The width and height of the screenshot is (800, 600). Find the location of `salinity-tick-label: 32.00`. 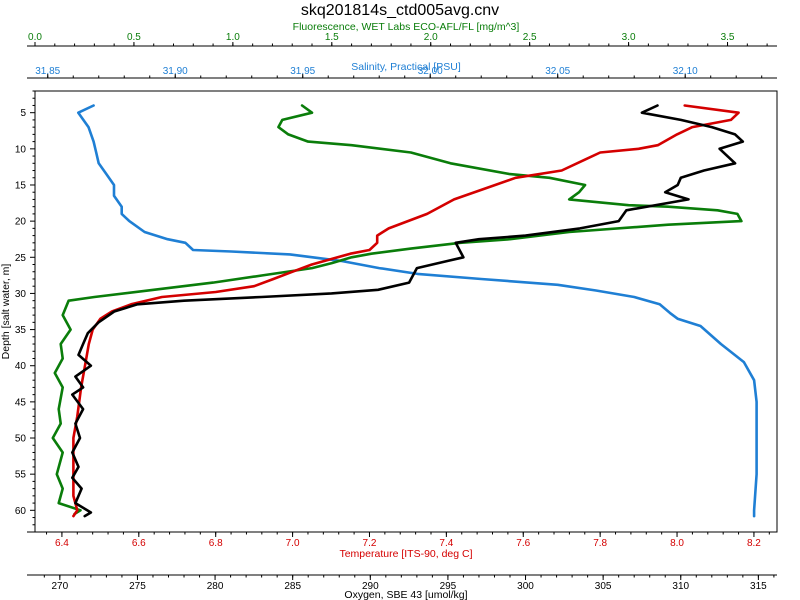

salinity-tick-label: 32.00 is located at coordinates (430, 71).